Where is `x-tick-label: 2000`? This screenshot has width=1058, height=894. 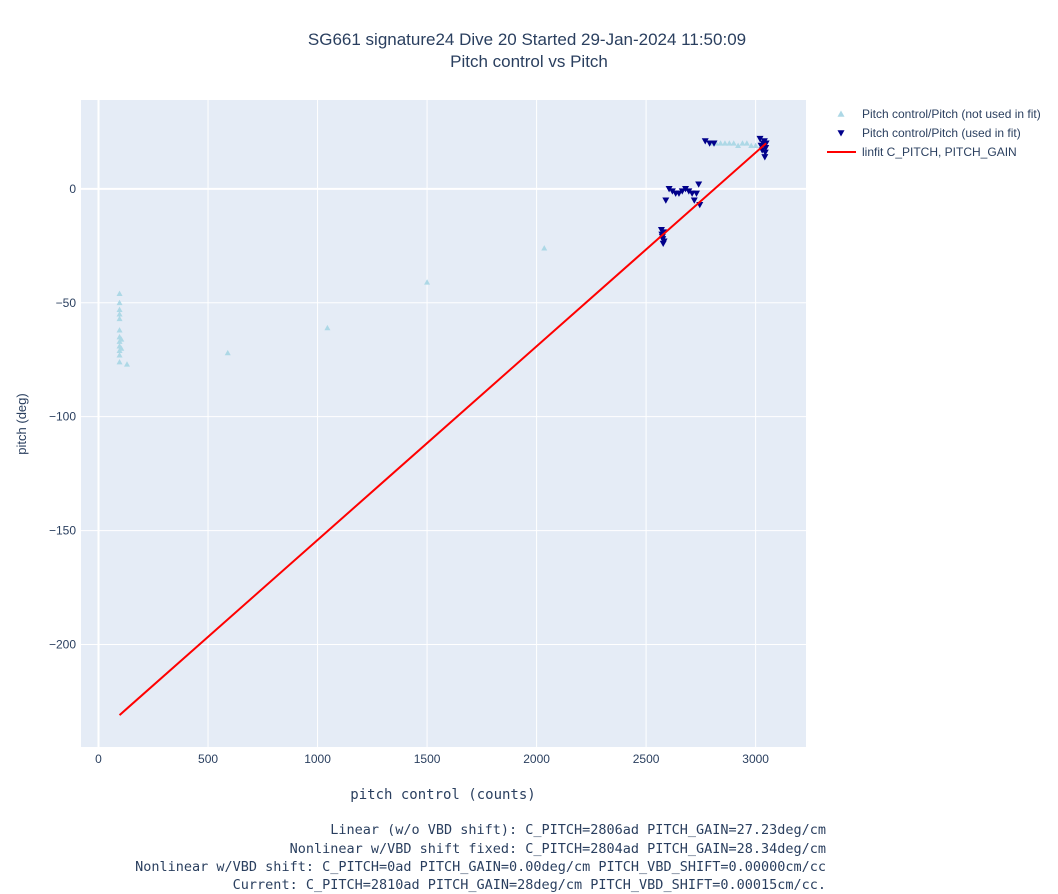
x-tick-label: 2000 is located at coordinates (536, 759).